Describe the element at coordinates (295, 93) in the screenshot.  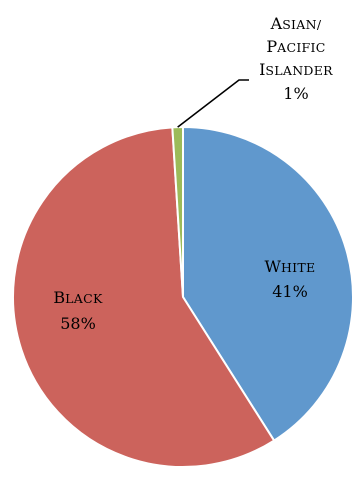
I see `slice-value-asian: 1%` at that location.